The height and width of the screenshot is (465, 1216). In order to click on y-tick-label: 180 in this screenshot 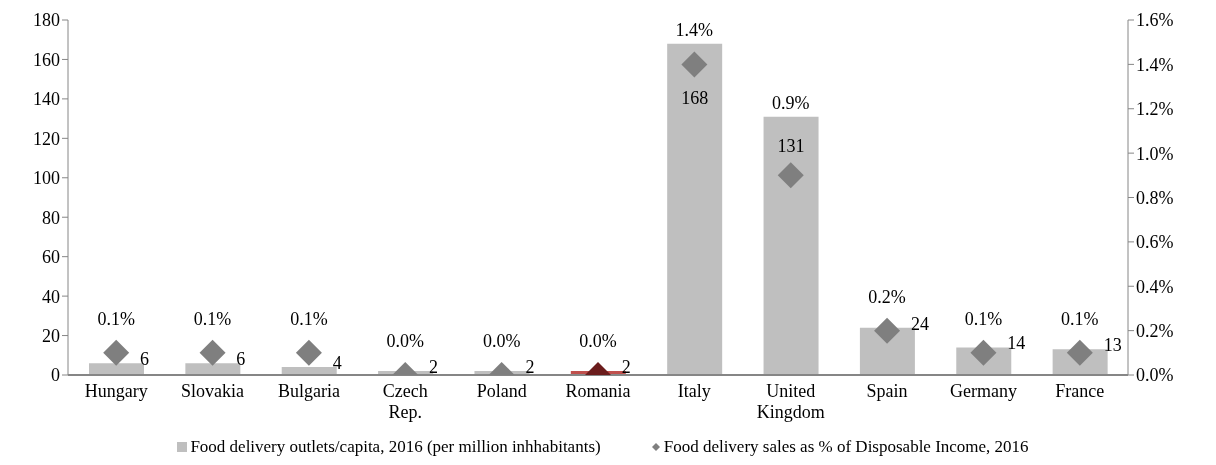, I will do `click(46, 20)`.